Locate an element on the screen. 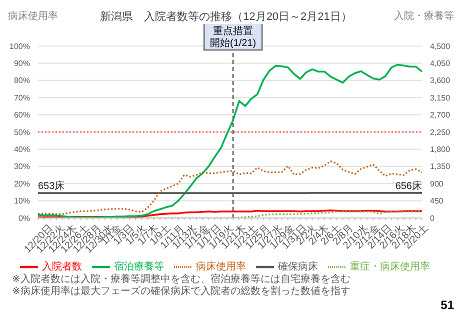 Image resolution: width=462 pixels, height=320 pixels. y-tick-label: 20% is located at coordinates (22, 183).